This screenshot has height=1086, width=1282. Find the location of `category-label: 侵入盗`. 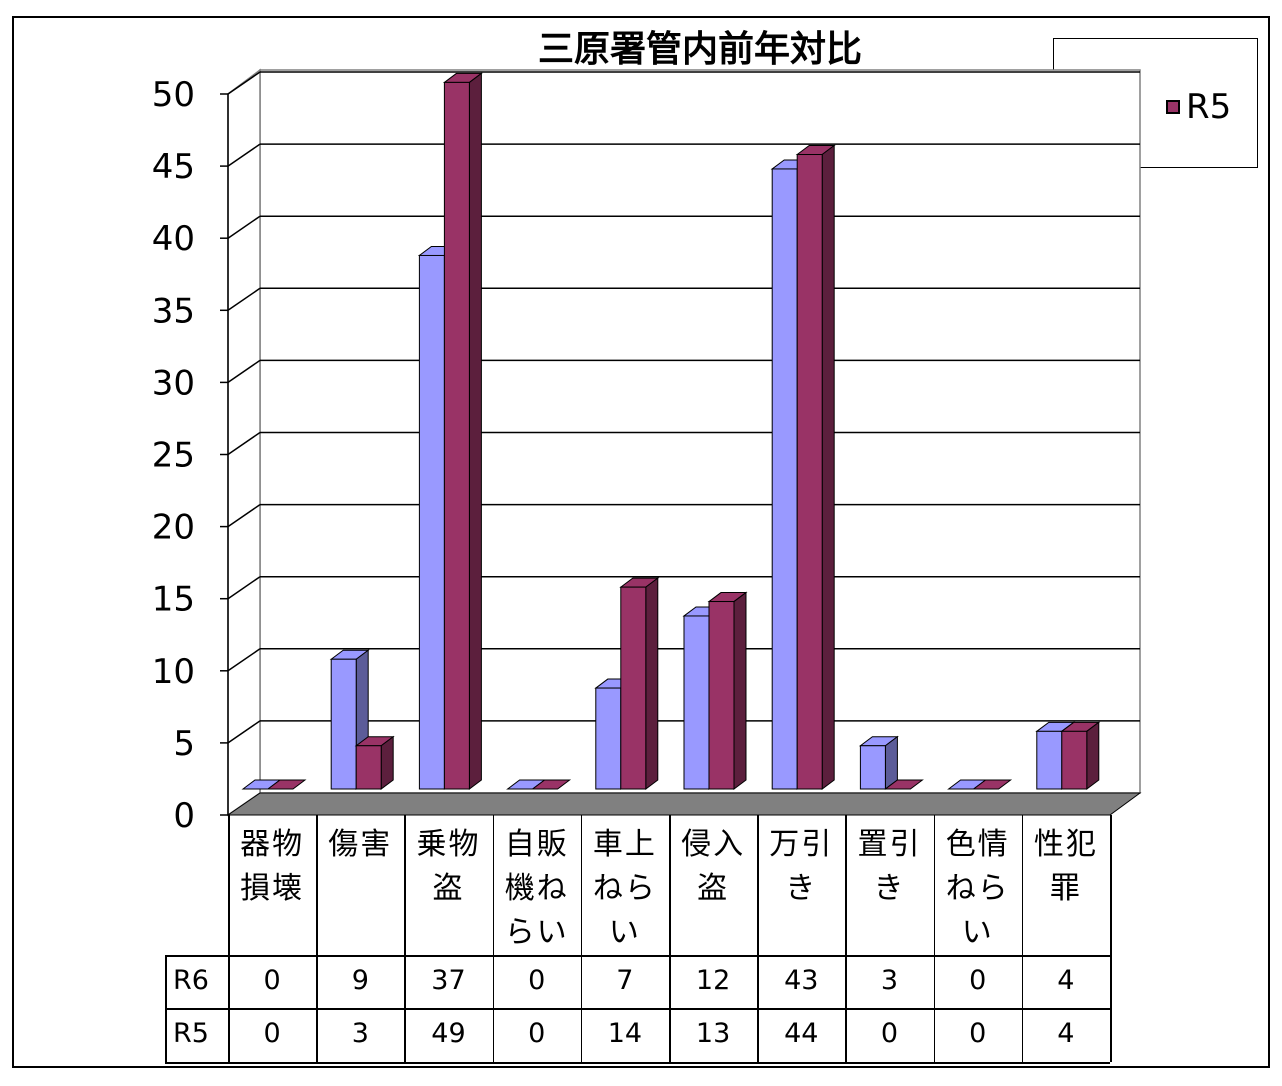

category-label: 侵入盗 is located at coordinates (713, 867).